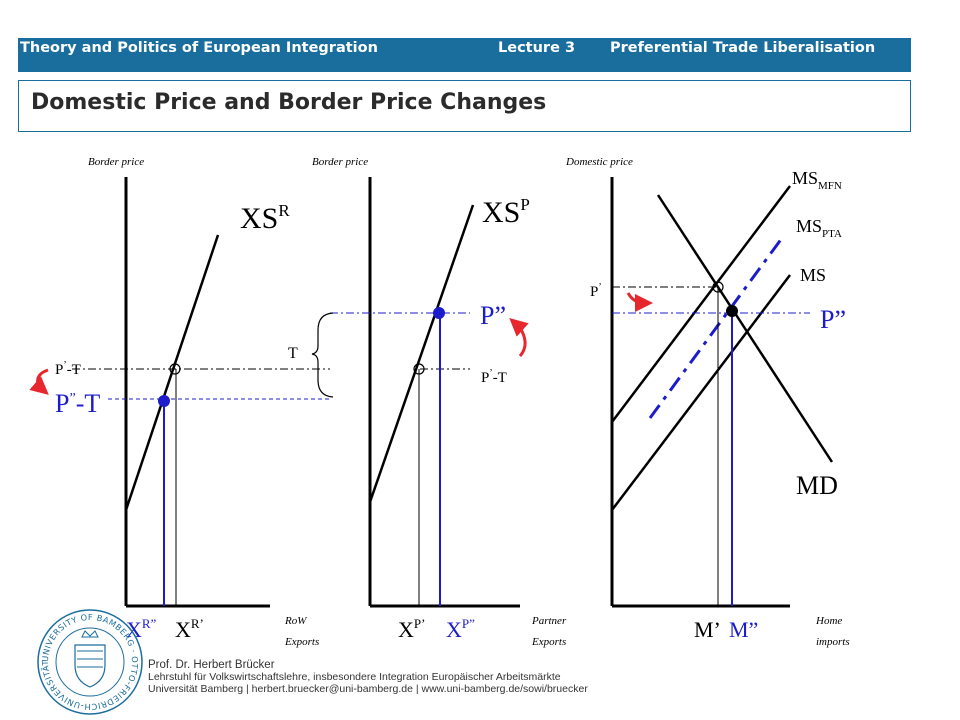 The width and height of the screenshot is (960, 720). What do you see at coordinates (141, 629) in the screenshot?
I see `row-new-qty-label: XR”` at bounding box center [141, 629].